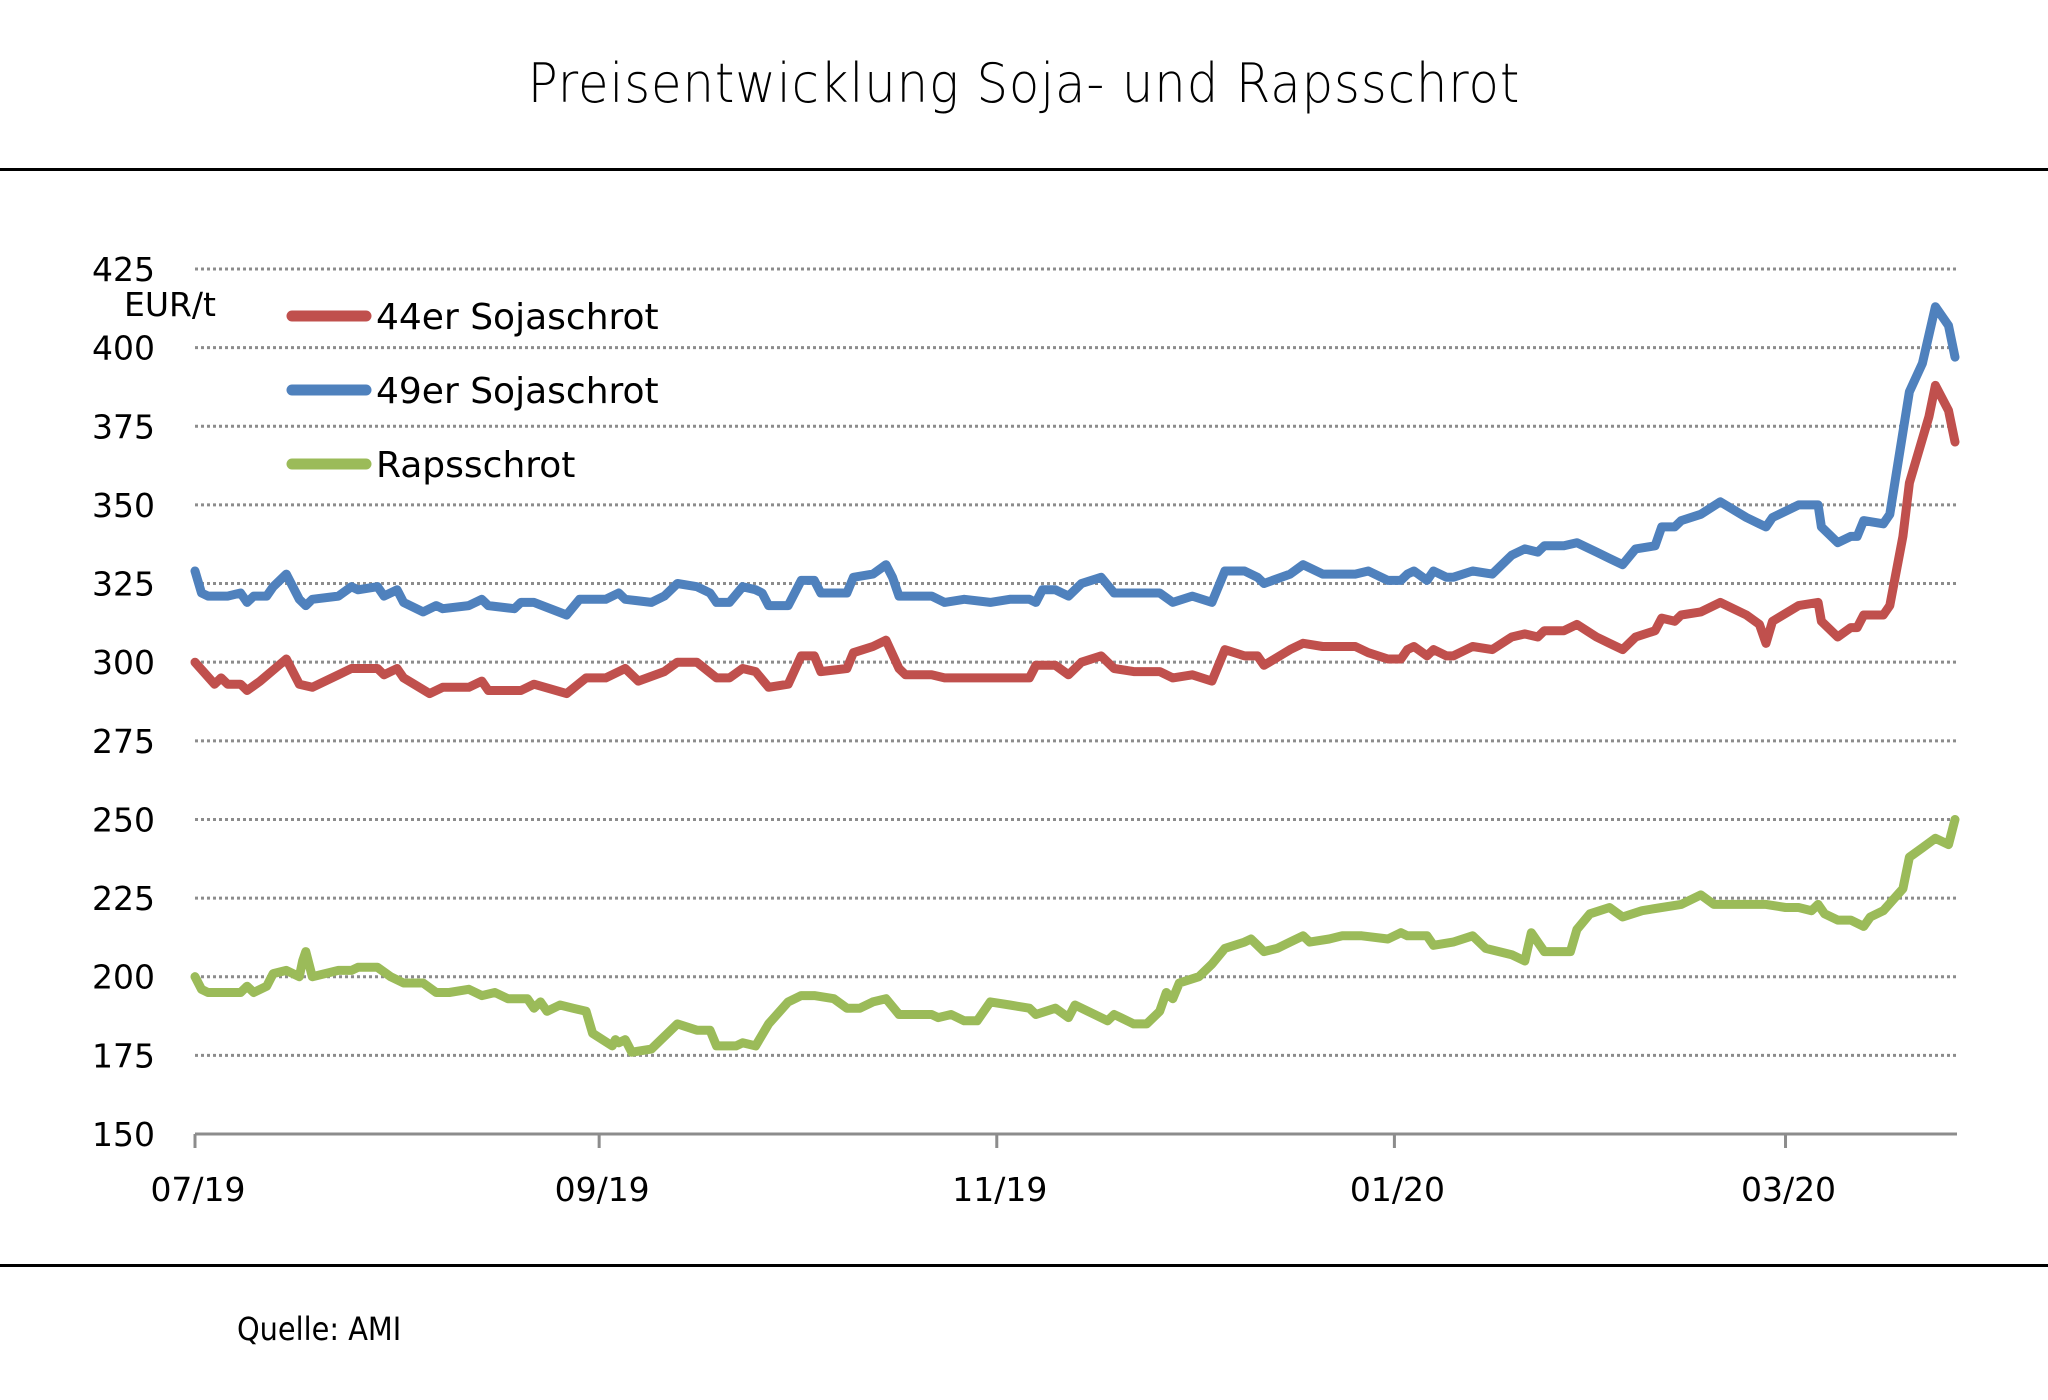  What do you see at coordinates (123, 269) in the screenshot?
I see `y-tick-label: 425` at bounding box center [123, 269].